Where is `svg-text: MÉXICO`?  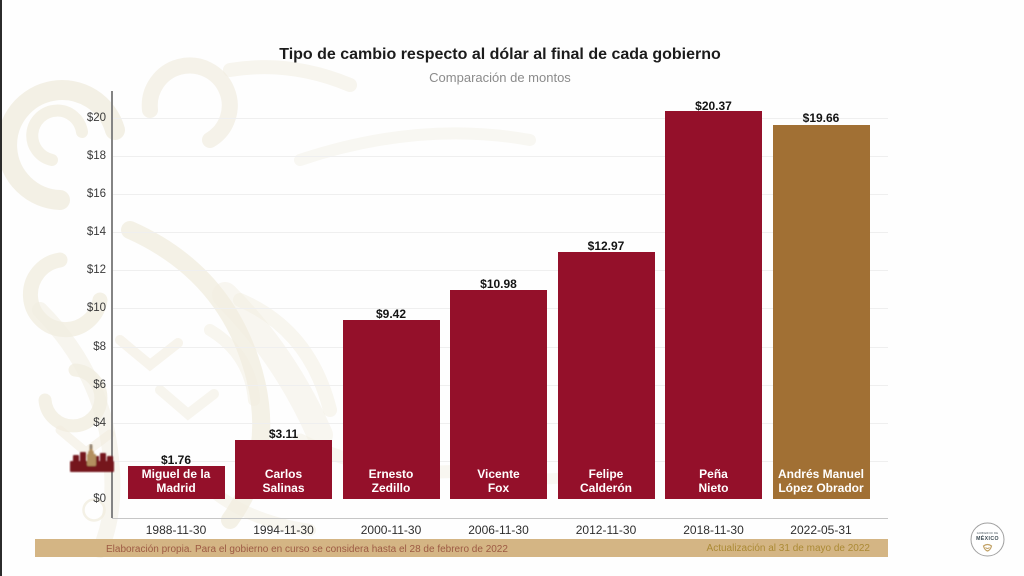 svg-text: MÉXICO is located at coordinates (987, 538).